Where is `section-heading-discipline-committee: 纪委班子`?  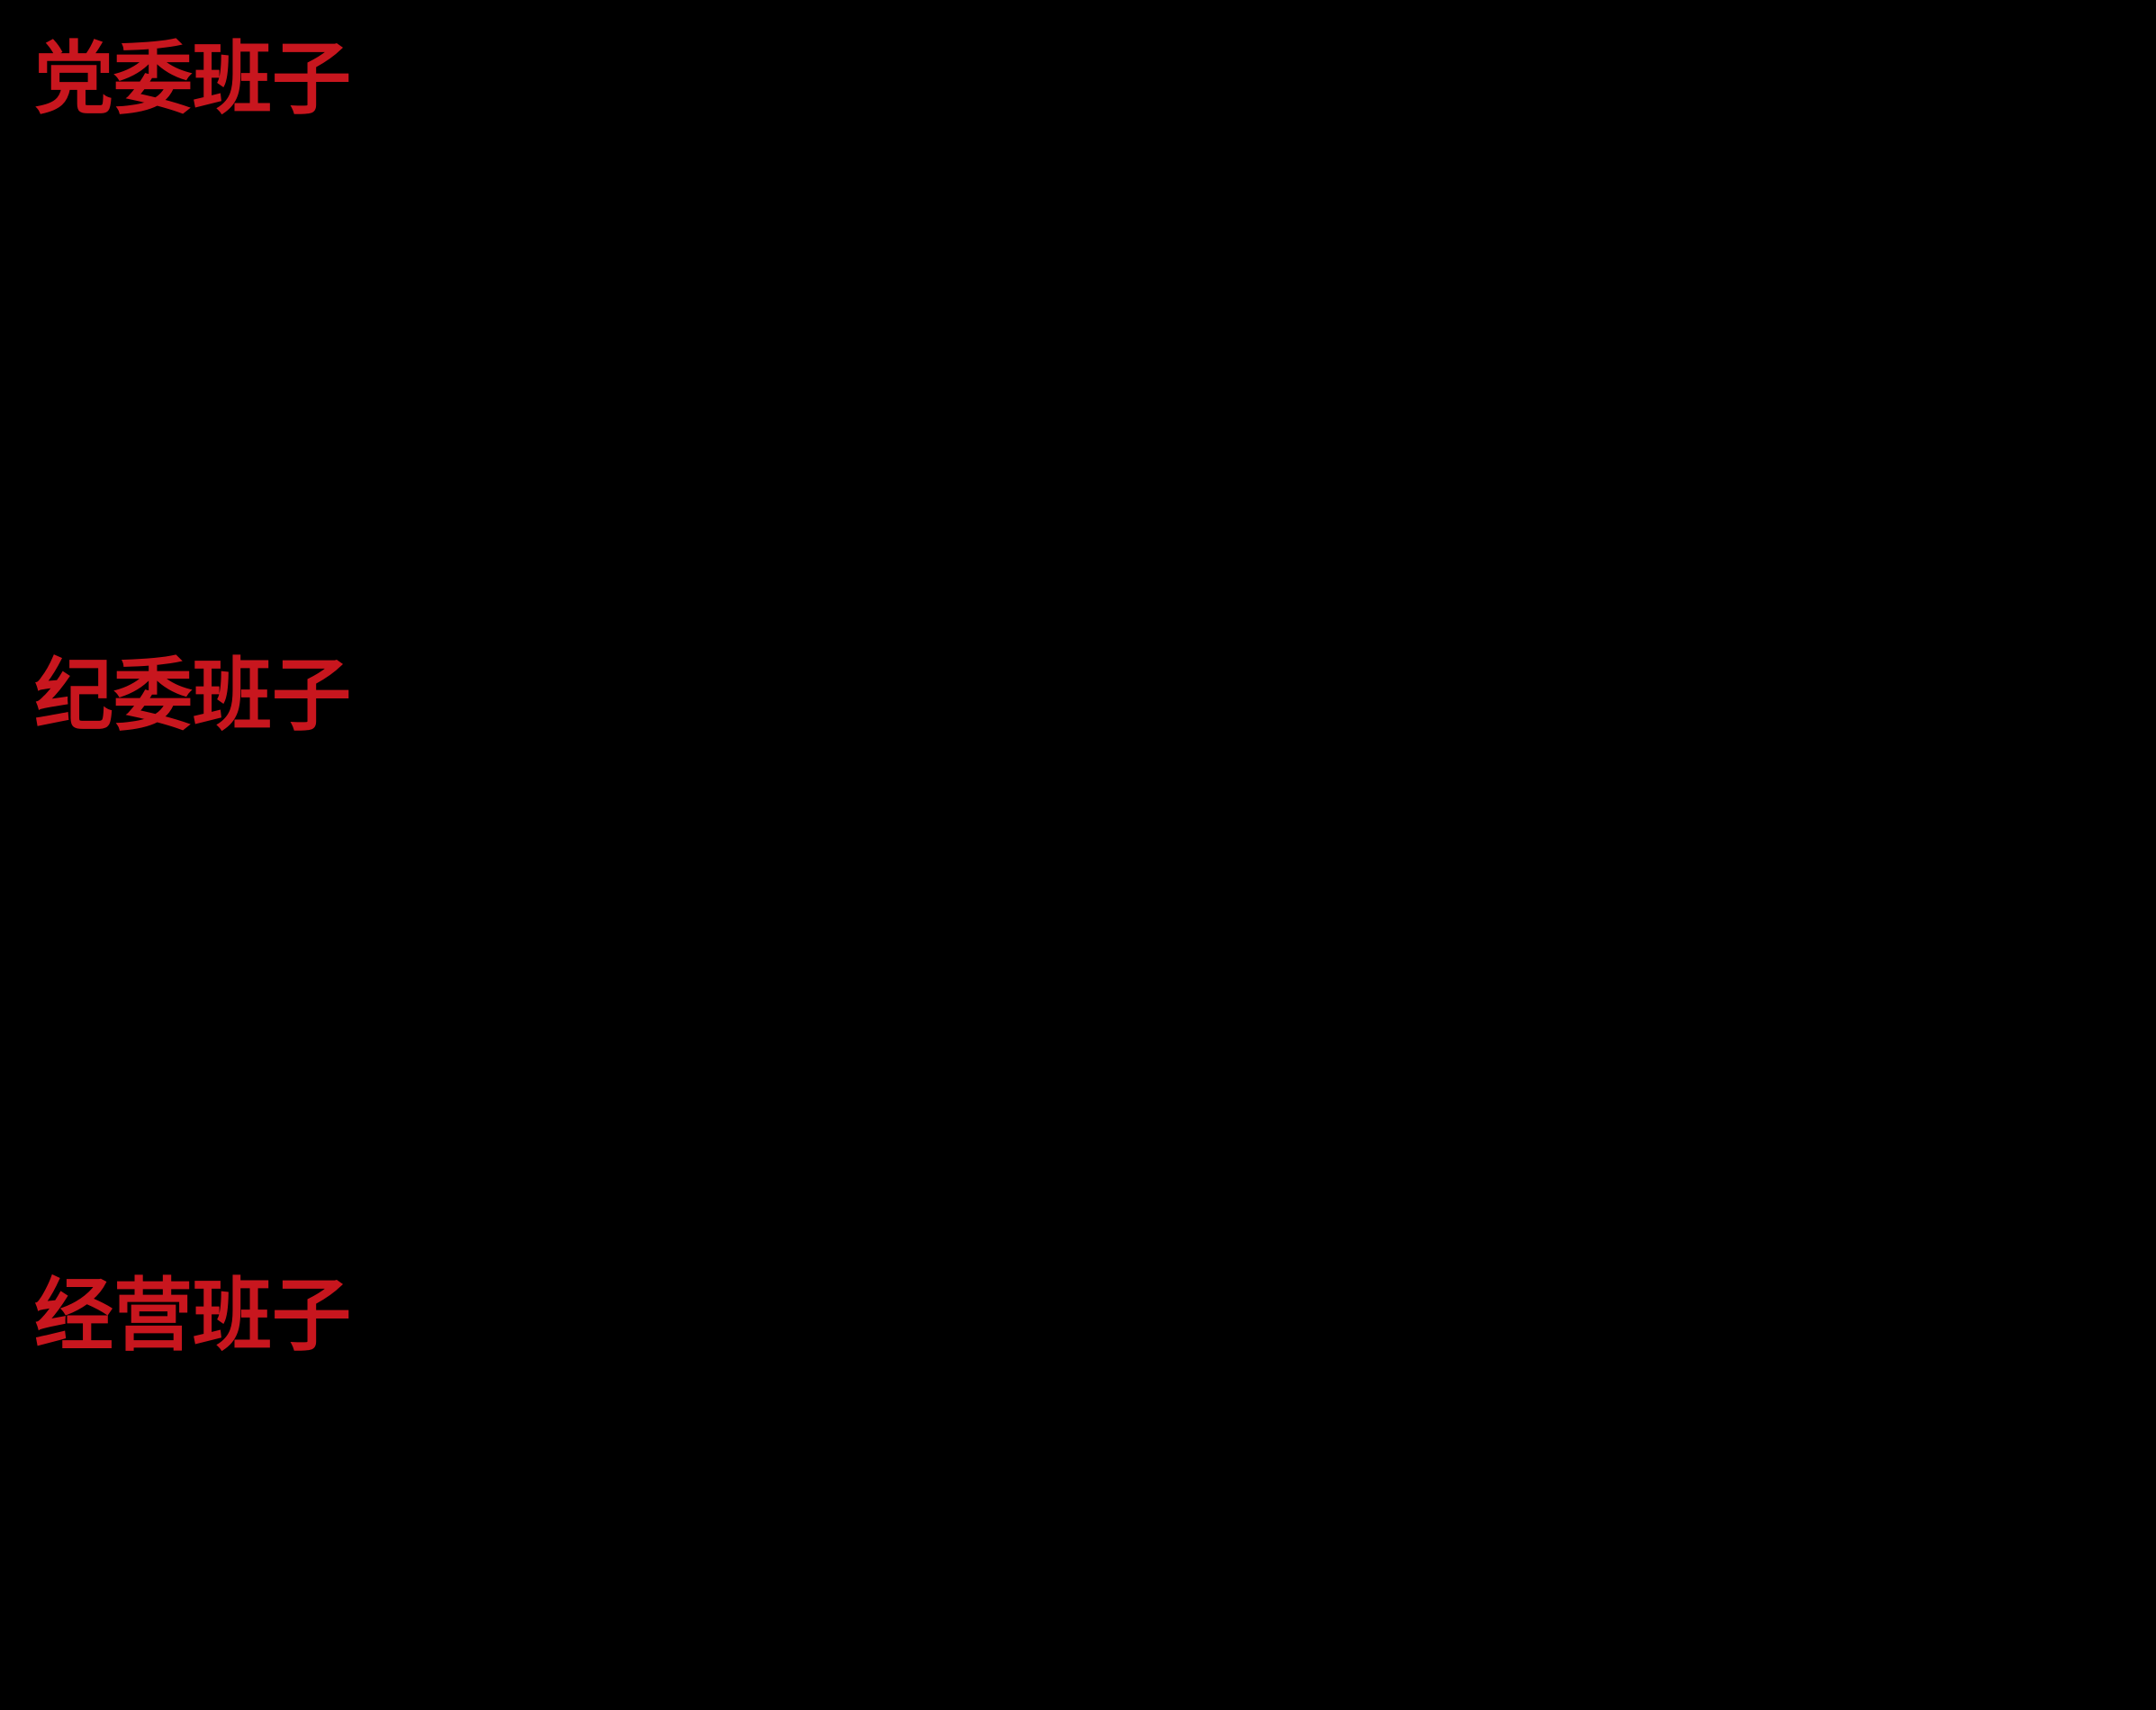
section-heading-discipline-committee: 纪委班子 is located at coordinates (193, 696).